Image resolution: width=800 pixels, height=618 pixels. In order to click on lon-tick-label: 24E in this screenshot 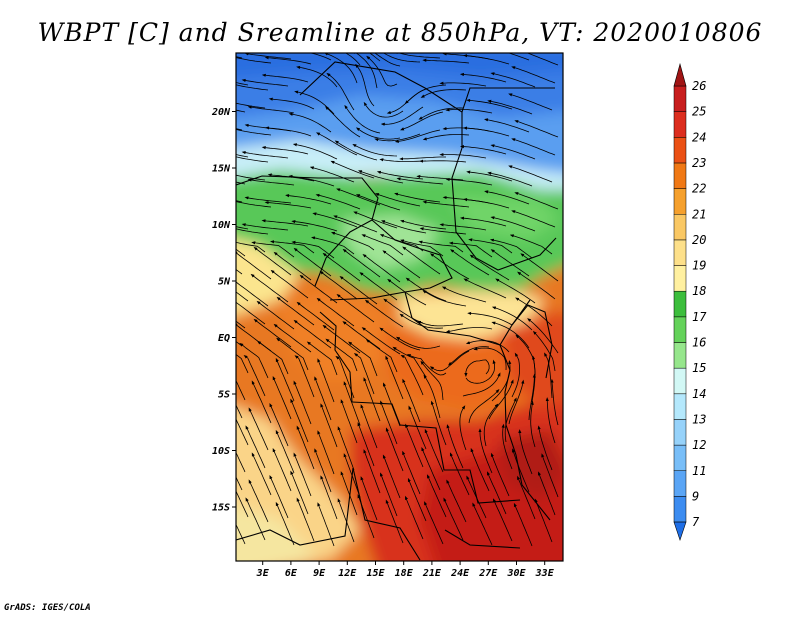, I will do `click(460, 573)`.